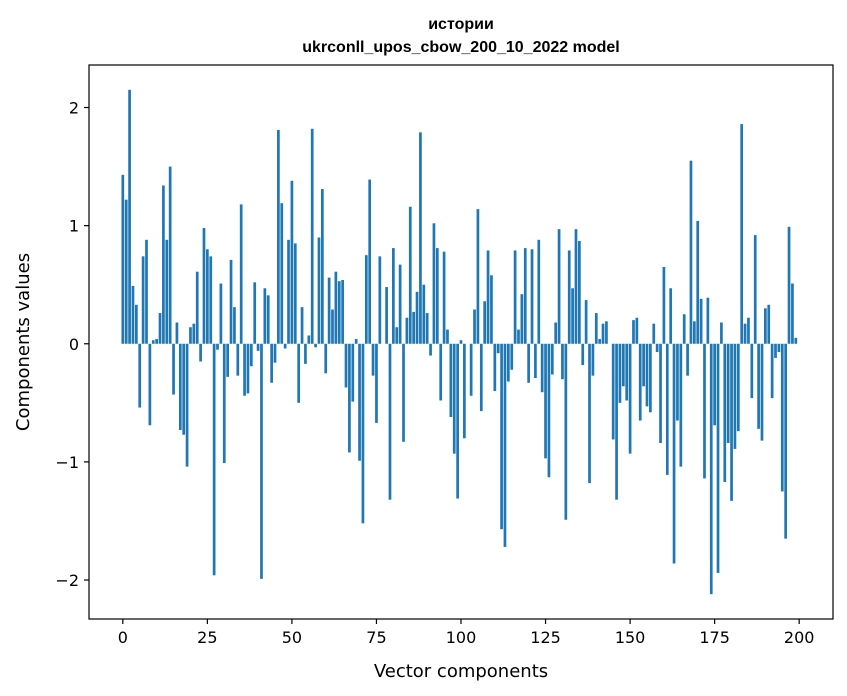 The image size is (847, 696). What do you see at coordinates (466, 633) in the screenshot?
I see `x-axis-ticks: 0 25 50 75 100 125 150 175 200` at bounding box center [466, 633].